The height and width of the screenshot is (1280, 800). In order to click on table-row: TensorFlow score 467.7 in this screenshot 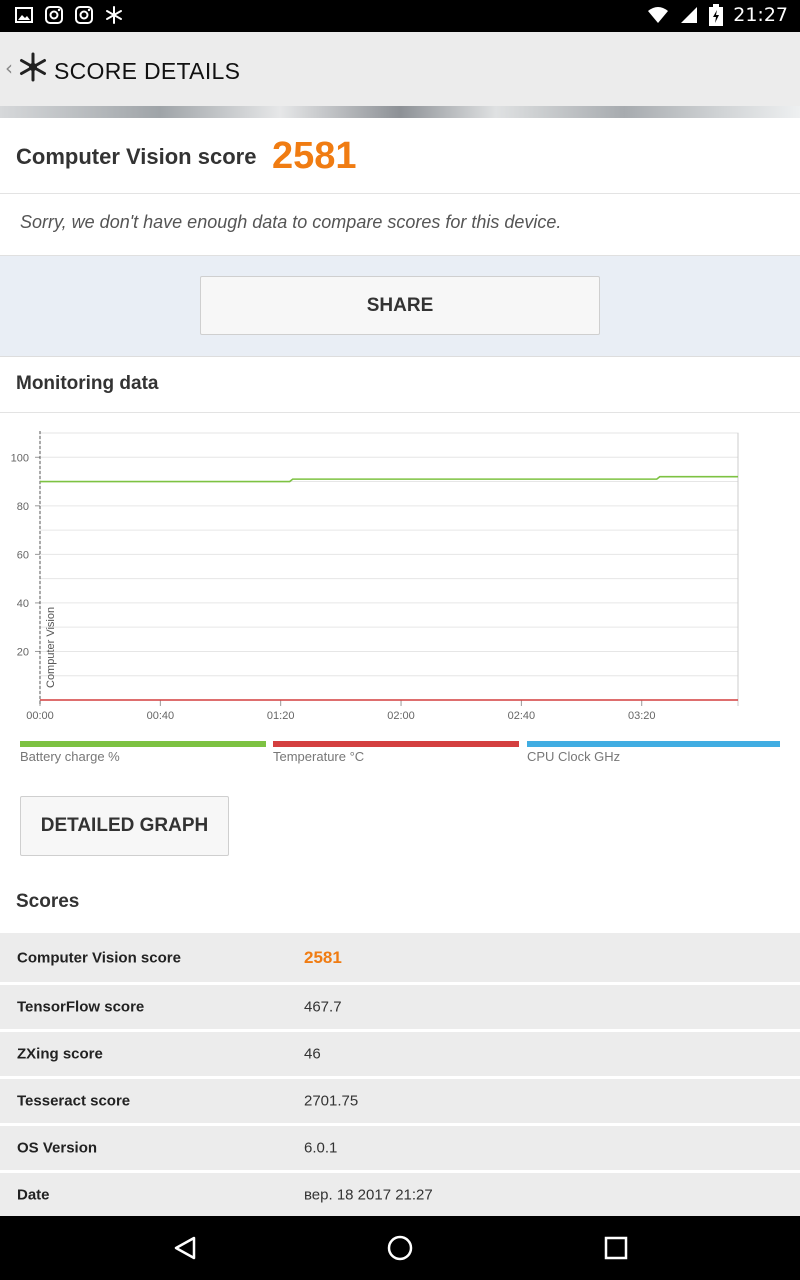, I will do `click(400, 1005)`.